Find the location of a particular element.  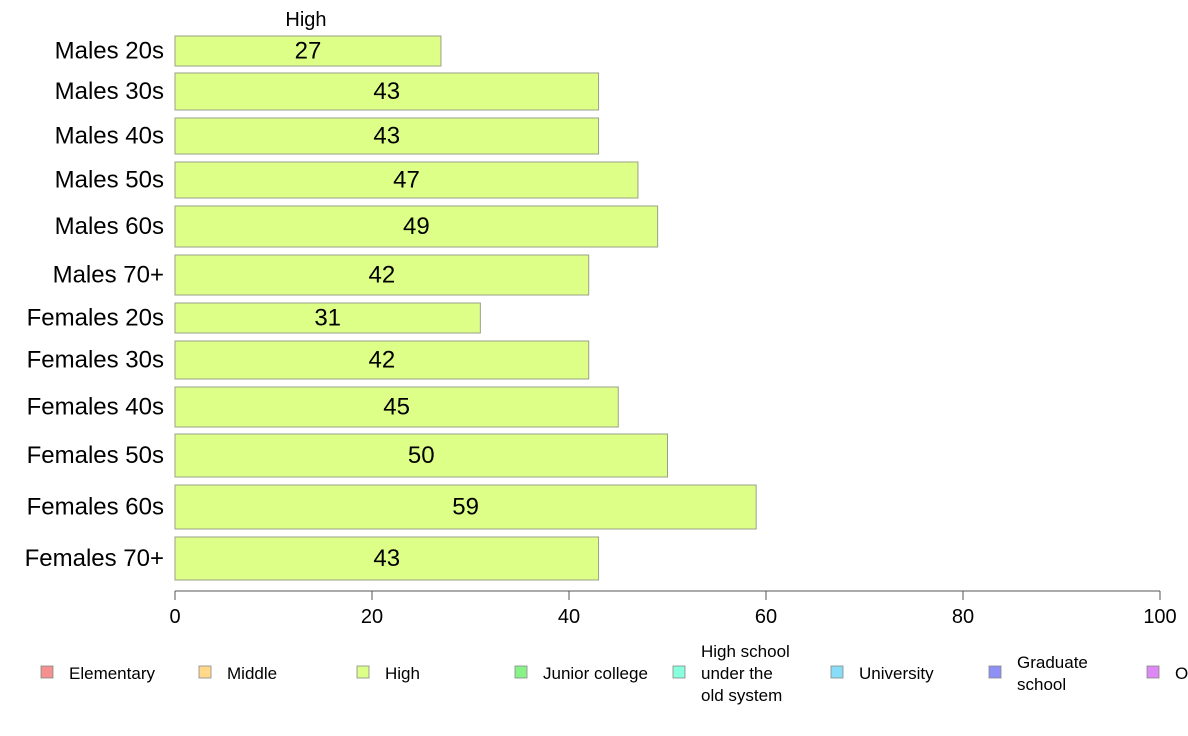

category-label: Females 60s is located at coordinates (95, 507).